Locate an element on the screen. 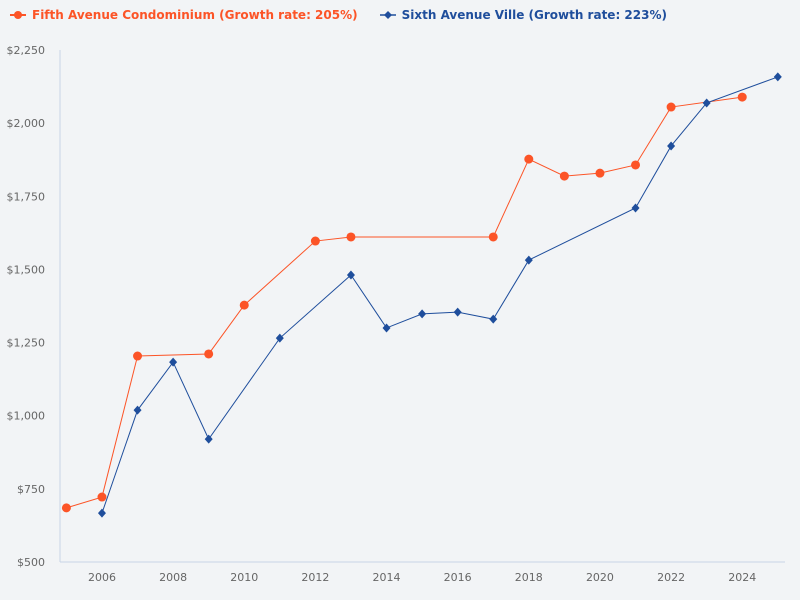 This screenshot has width=800, height=600. y-tick-label: $1,500 is located at coordinates (26, 269).